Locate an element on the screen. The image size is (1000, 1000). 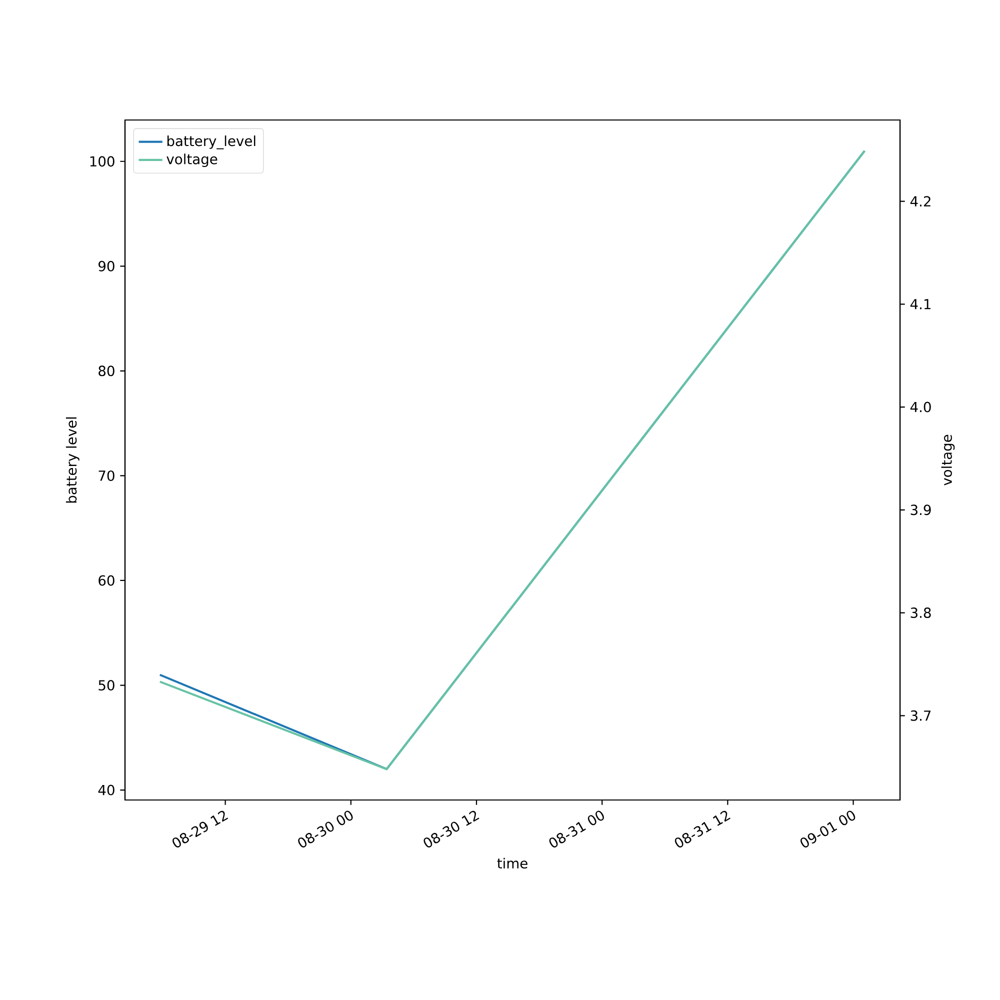
legend-label: battery_level is located at coordinates (211, 142).